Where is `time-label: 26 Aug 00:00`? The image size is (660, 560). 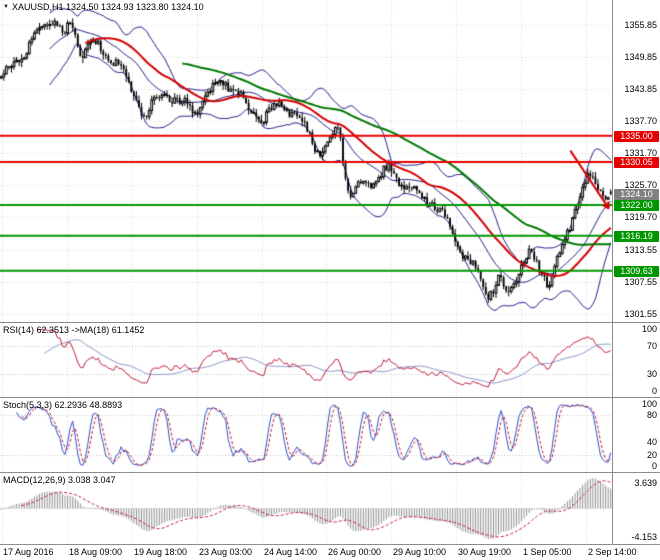 time-label: 26 Aug 00:00 is located at coordinates (355, 552).